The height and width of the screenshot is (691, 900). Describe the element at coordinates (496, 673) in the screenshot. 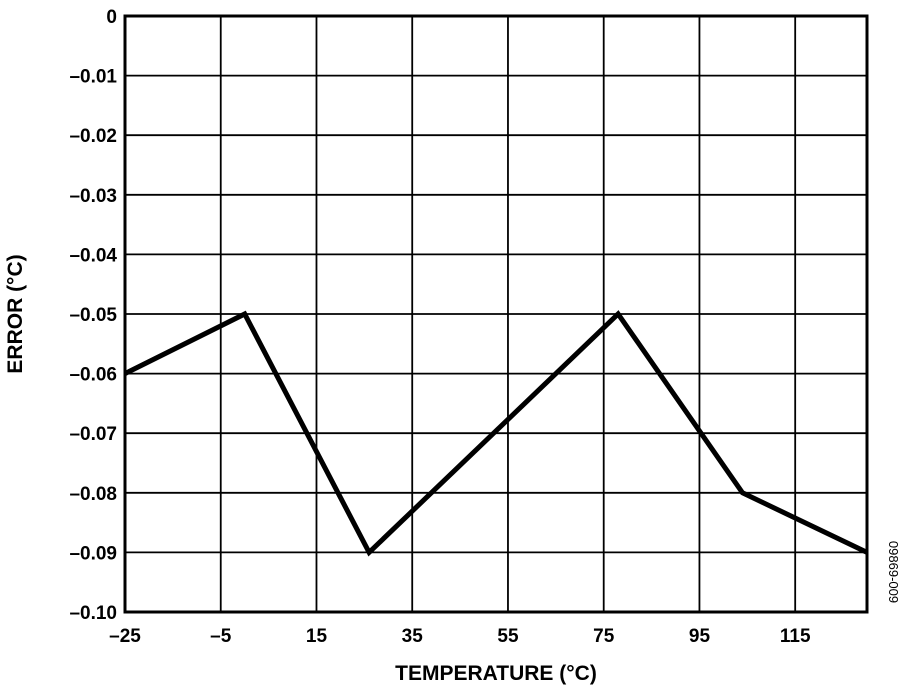

I see `x-axis-title: TEMPERATURE (°C)` at that location.